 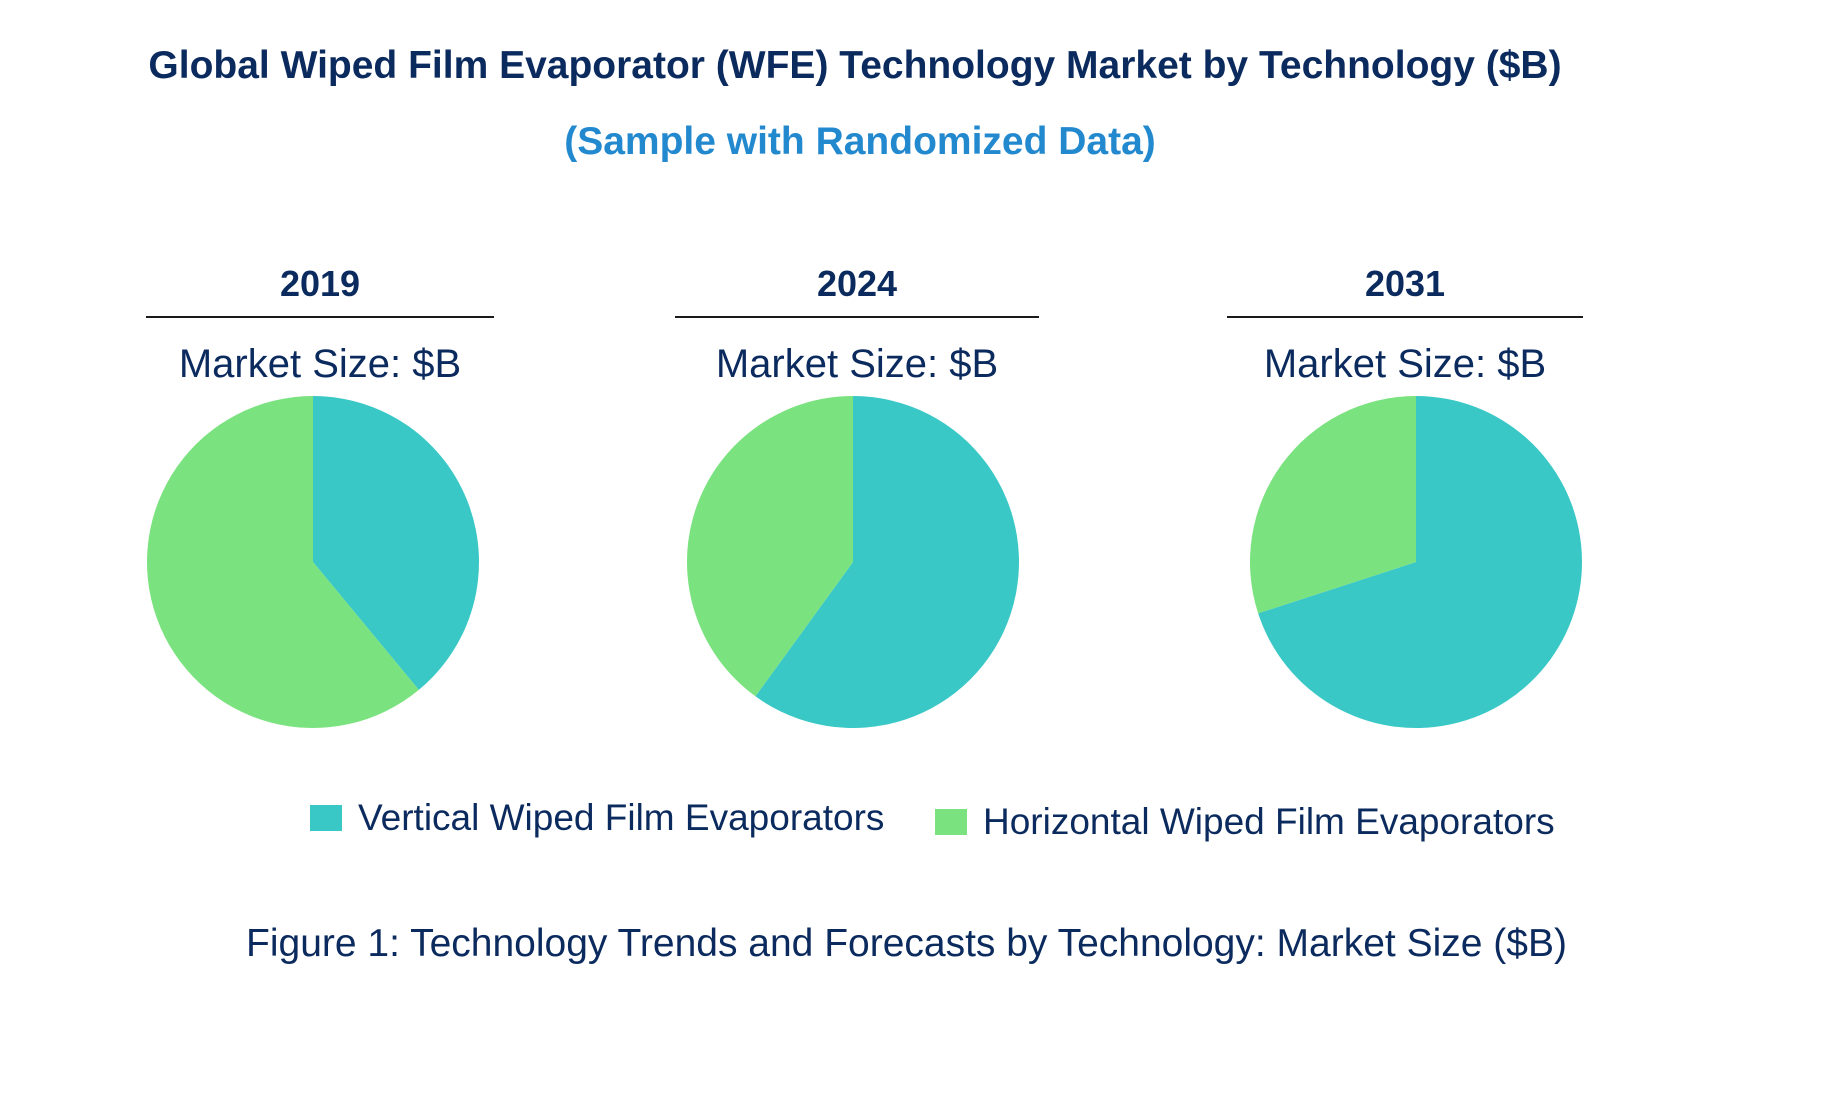 I want to click on legend-item-horizontal: Horizontal Wiped Film Evaporators, so click(x=1245, y=822).